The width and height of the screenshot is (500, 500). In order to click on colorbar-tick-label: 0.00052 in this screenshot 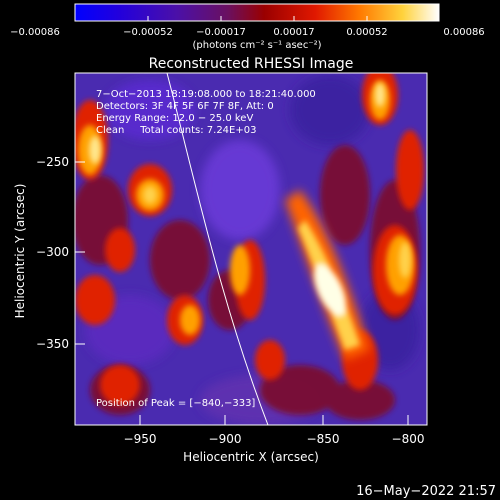, I will do `click(366, 32)`.